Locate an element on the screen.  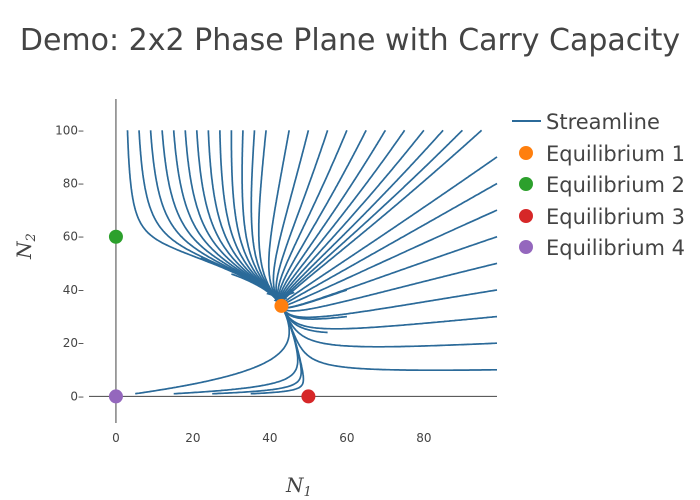
equilibrium-4-marker is located at coordinates (115, 396).